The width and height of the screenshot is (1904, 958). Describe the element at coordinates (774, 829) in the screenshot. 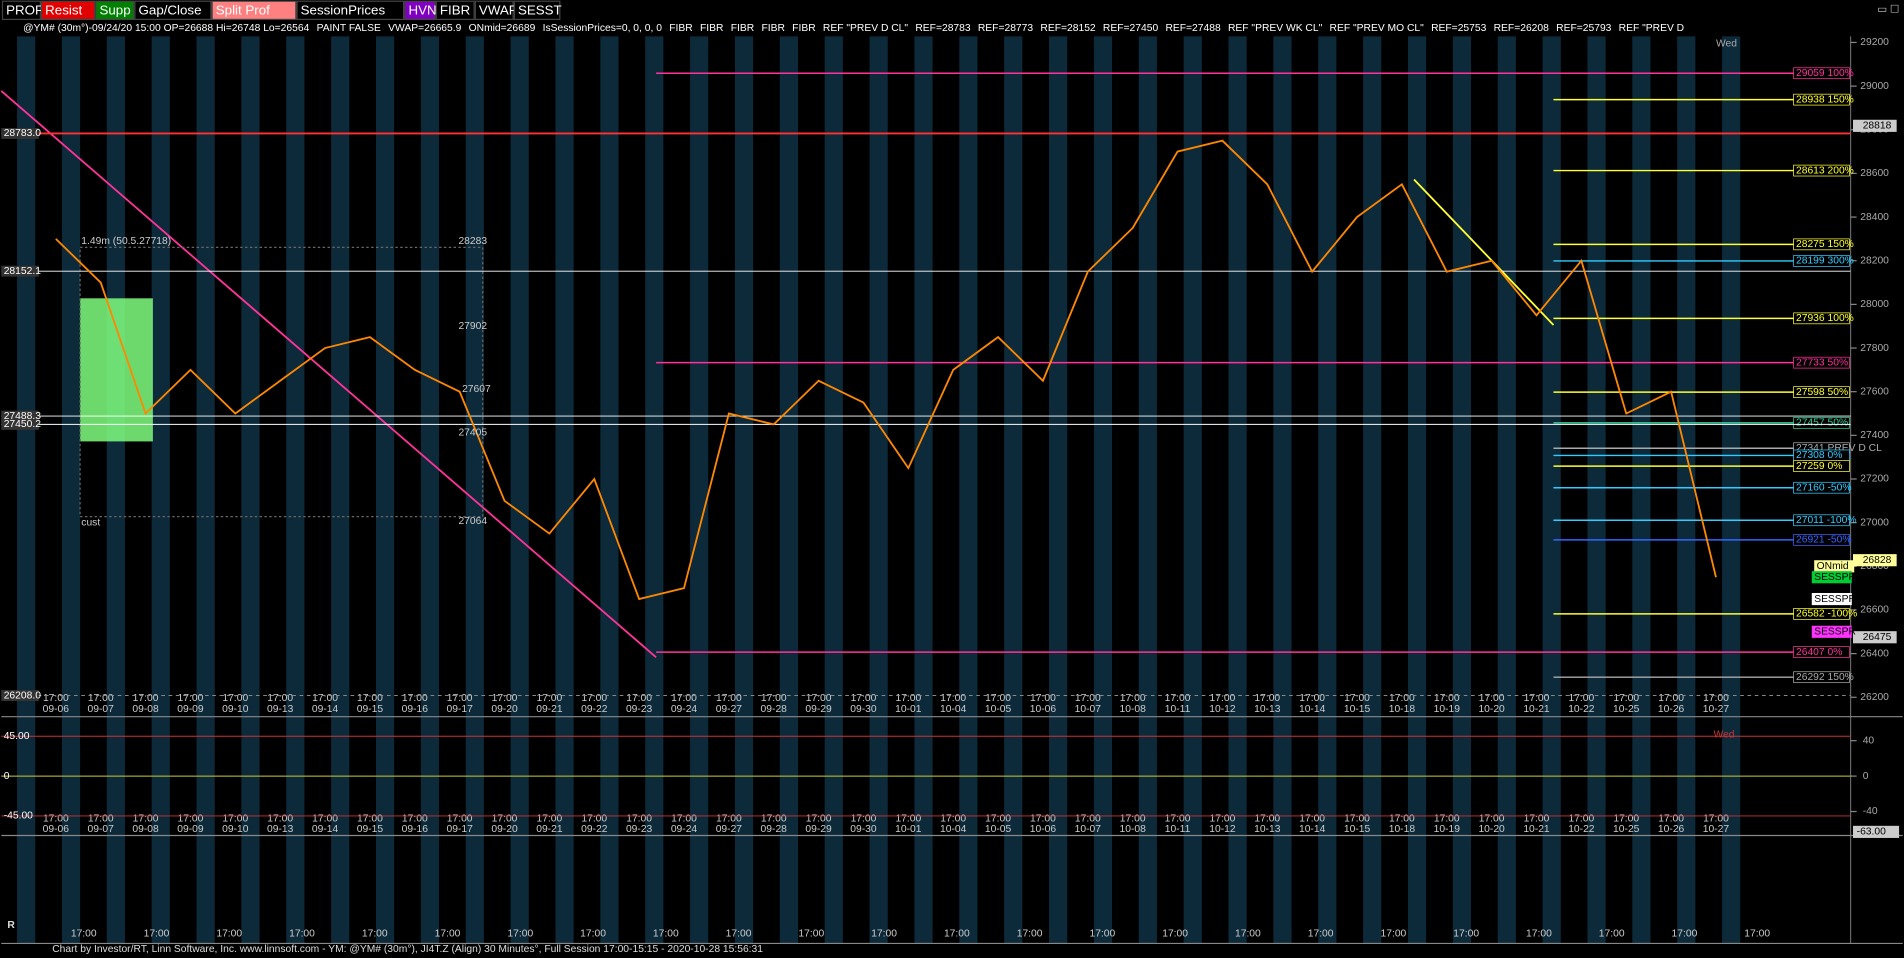

I see `date-label: 09-28` at that location.